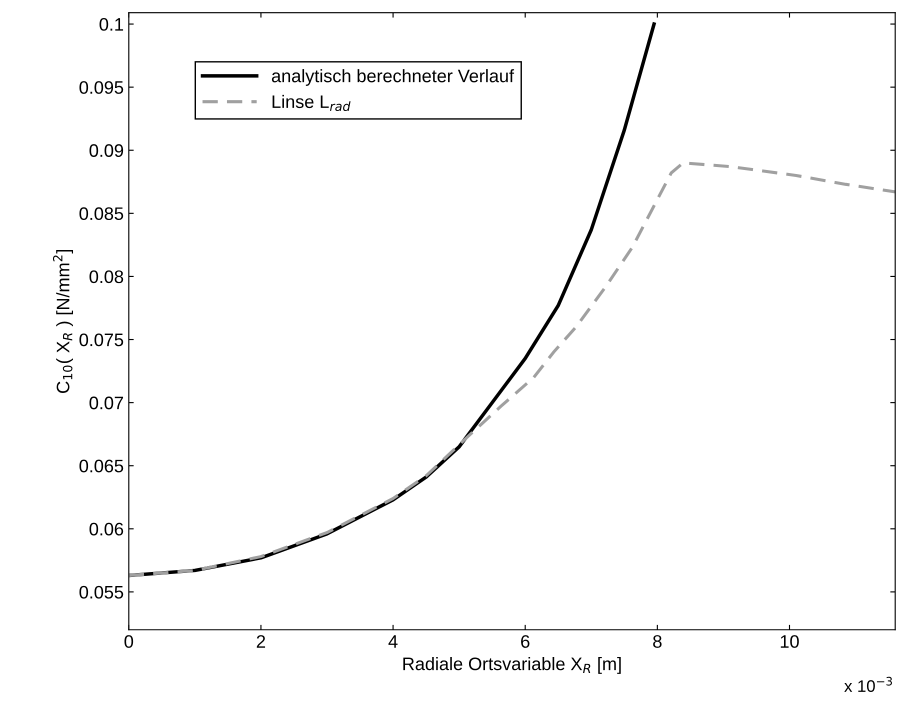 The width and height of the screenshot is (907, 706). Describe the element at coordinates (789, 641) in the screenshot. I see `x-tick-label: 10` at that location.